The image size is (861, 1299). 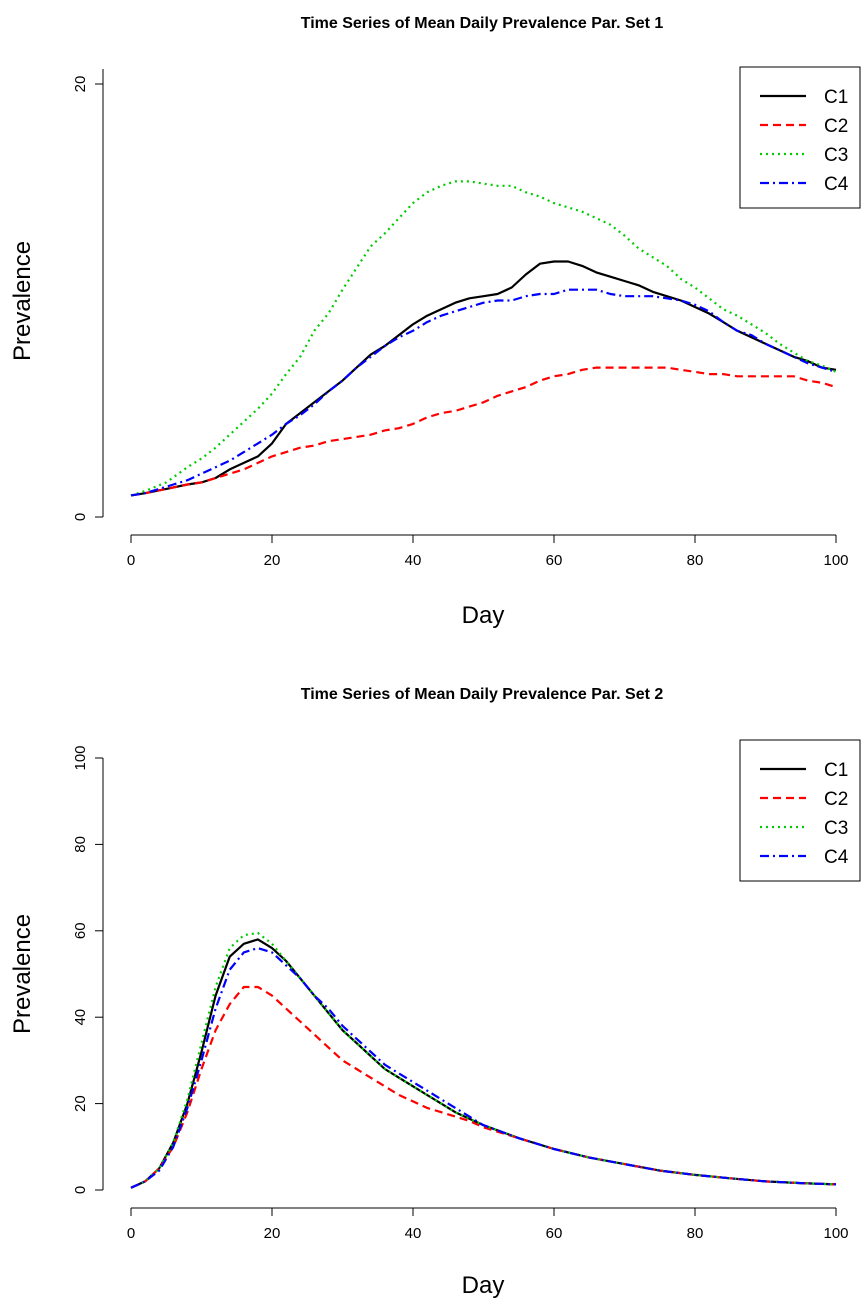 What do you see at coordinates (80, 1017) in the screenshot?
I see `y-tick-label: 40` at bounding box center [80, 1017].